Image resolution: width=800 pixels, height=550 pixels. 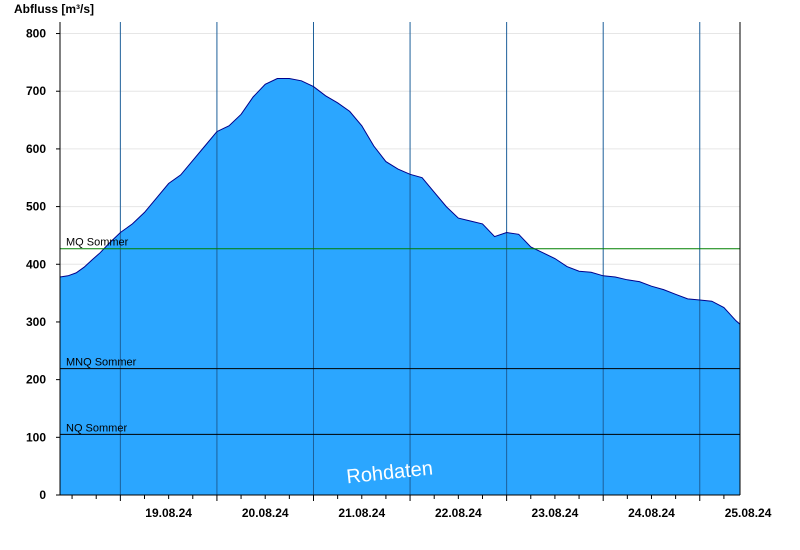 What do you see at coordinates (36, 437) in the screenshot?
I see `y-tick-label: 100` at bounding box center [36, 437].